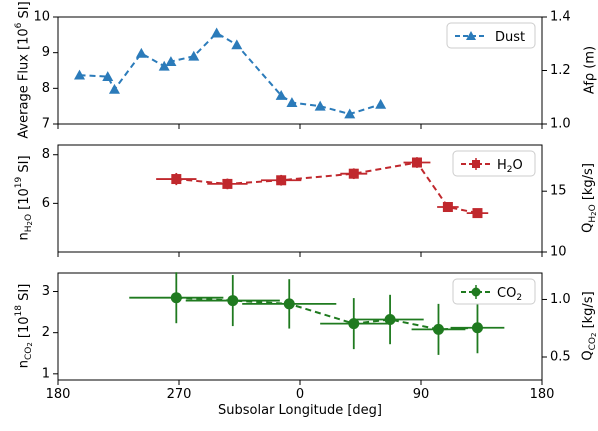  I want to click on co2-y2-tick-label: 1.0, so click(560, 299).